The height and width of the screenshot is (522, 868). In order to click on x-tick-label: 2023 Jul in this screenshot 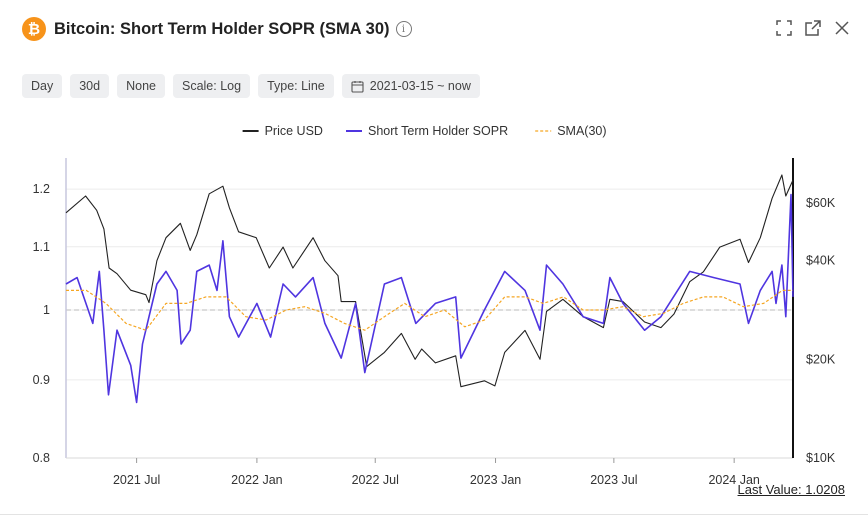, I will do `click(613, 480)`.